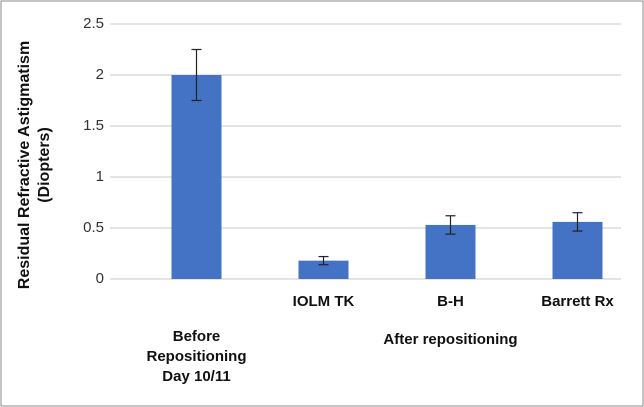 Image resolution: width=644 pixels, height=407 pixels. I want to click on x-tick-label: B-H, so click(450, 301).